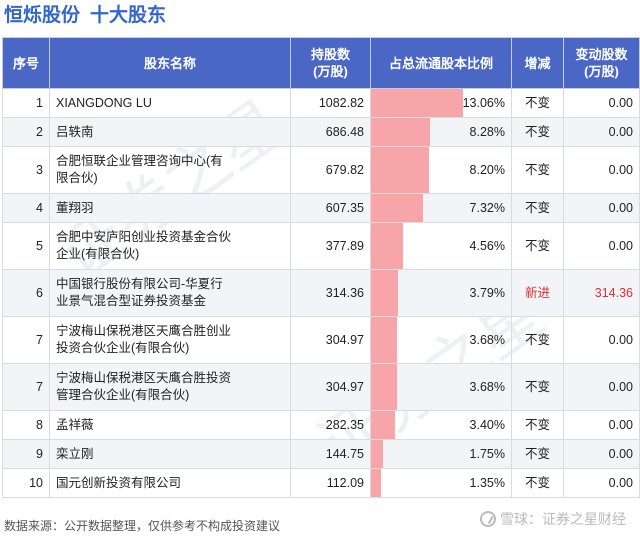  What do you see at coordinates (170, 208) in the screenshot?
I see `shareholder-name-cell: 董翔羽` at bounding box center [170, 208].